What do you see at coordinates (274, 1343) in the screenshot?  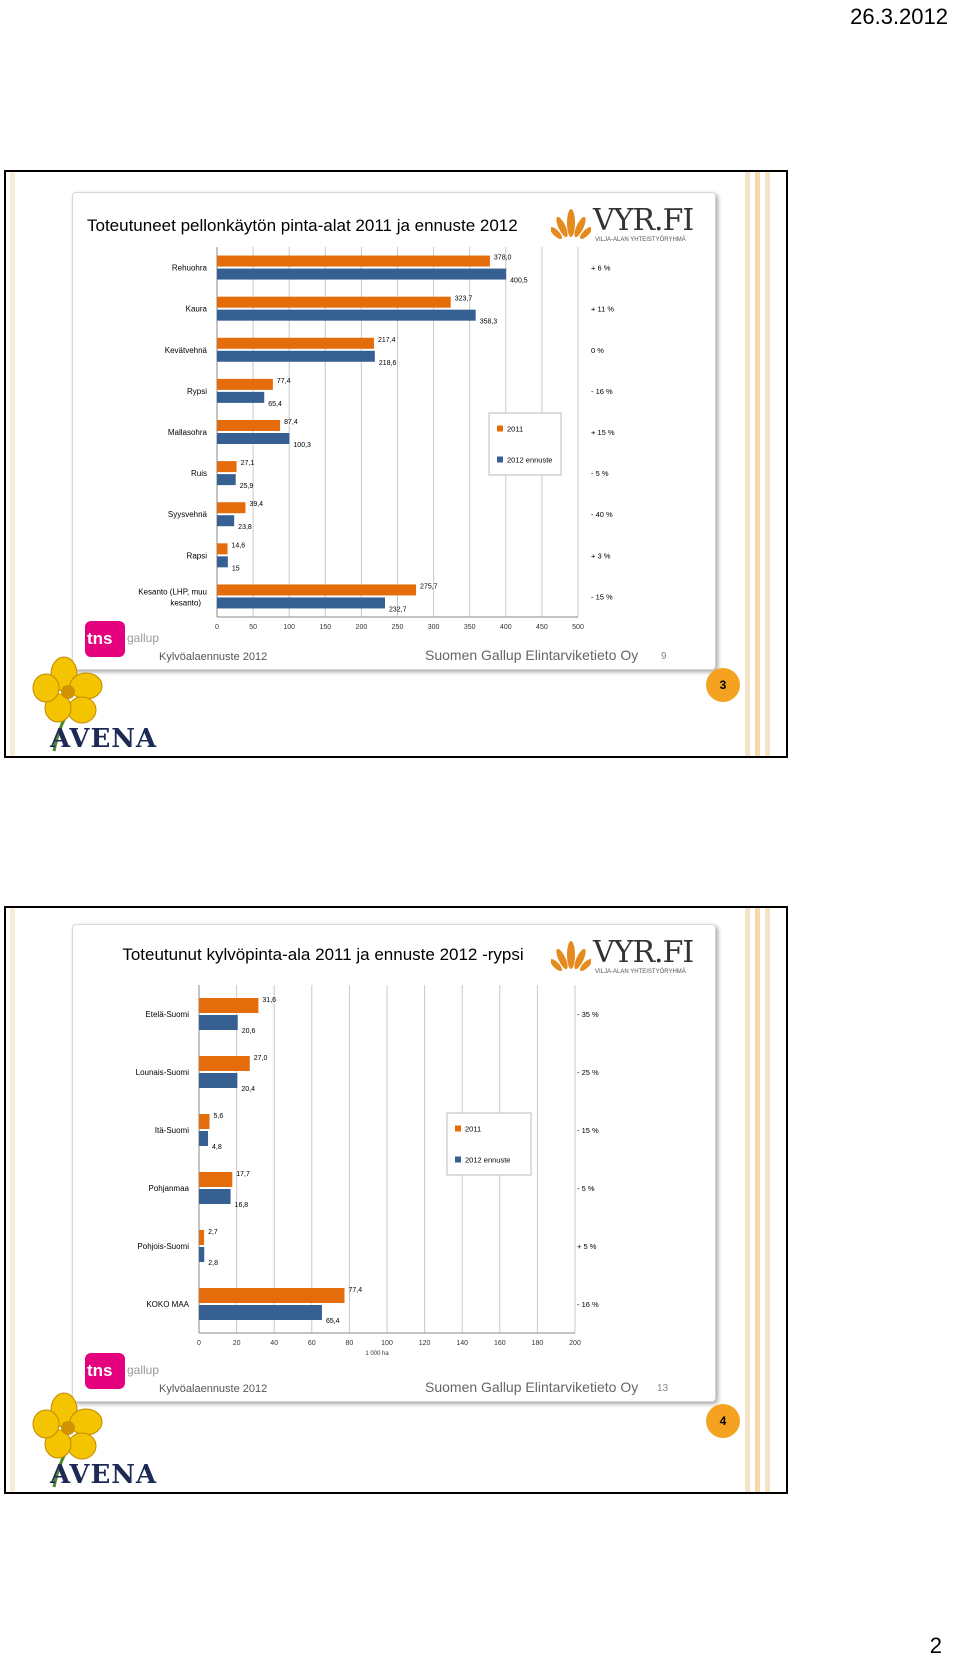 I see `x-tick-label: 40` at bounding box center [274, 1343].